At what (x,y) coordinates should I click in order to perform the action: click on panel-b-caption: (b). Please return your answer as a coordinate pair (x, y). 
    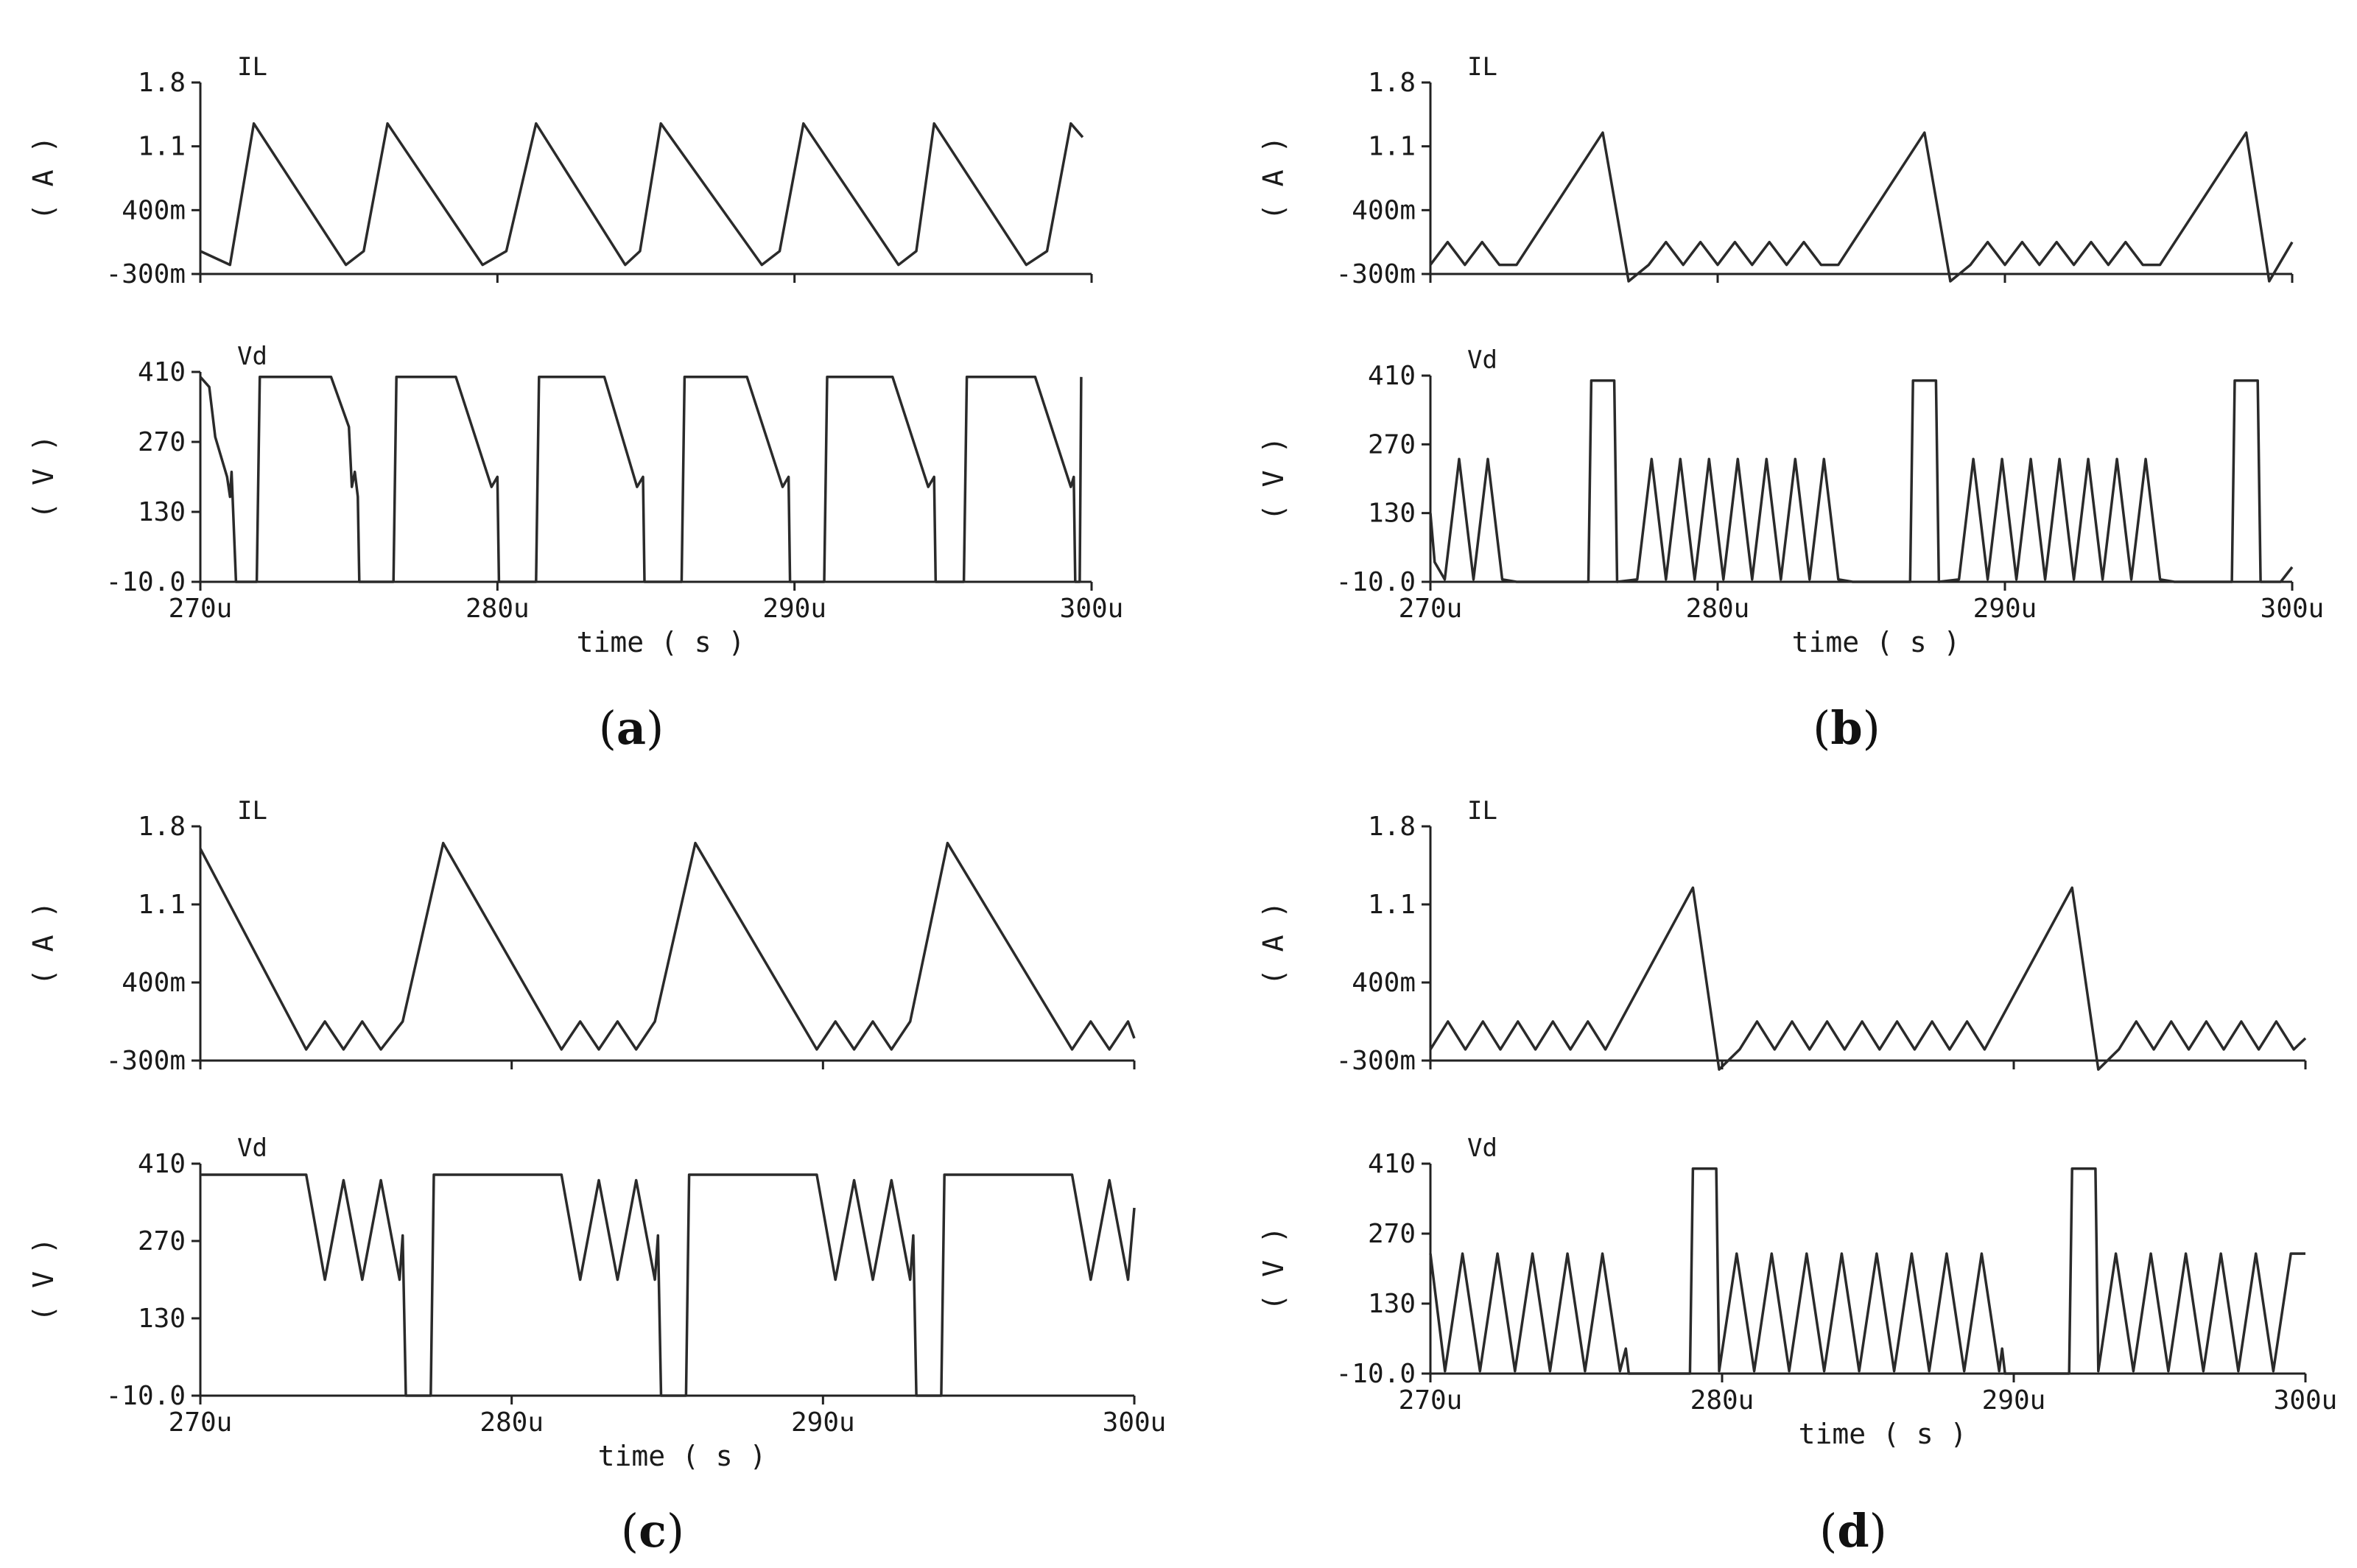
    Looking at the image, I should click on (1846, 728).